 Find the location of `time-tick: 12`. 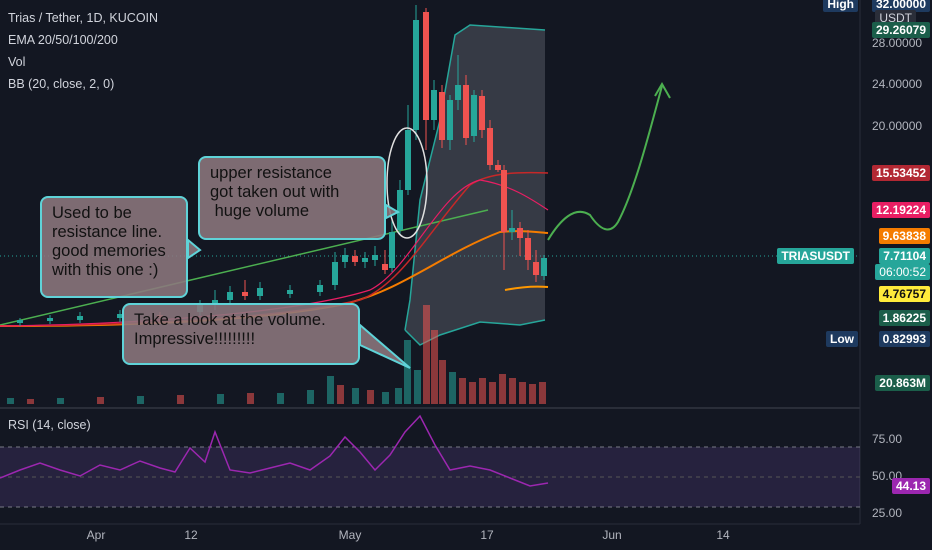

time-tick: 12 is located at coordinates (191, 535).